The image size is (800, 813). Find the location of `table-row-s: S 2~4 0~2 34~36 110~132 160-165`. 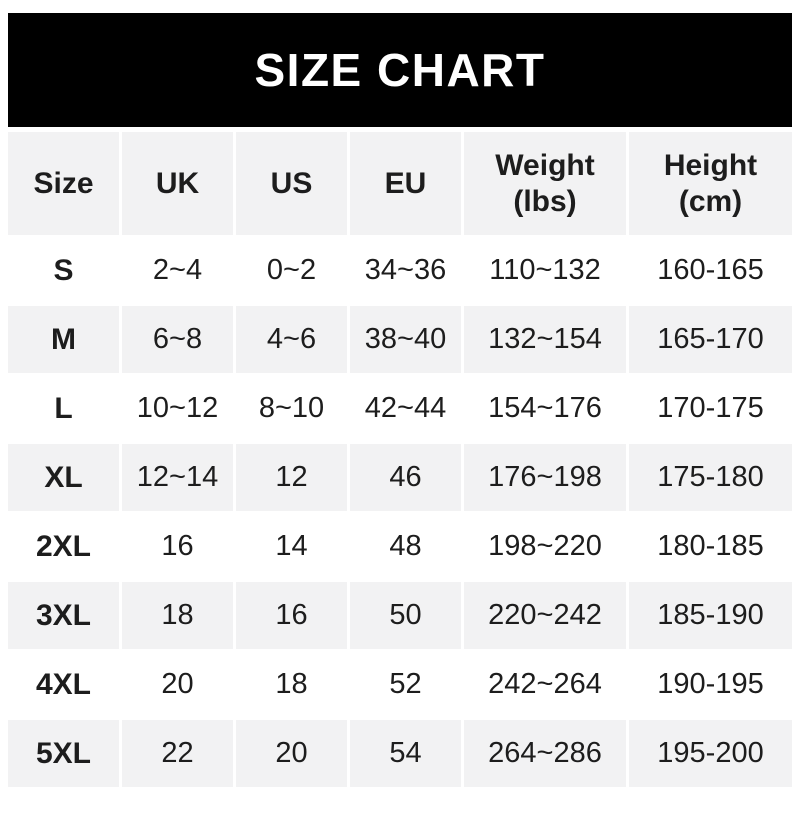

table-row-s: S 2~4 0~2 34~36 110~132 160-165 is located at coordinates (400, 270).